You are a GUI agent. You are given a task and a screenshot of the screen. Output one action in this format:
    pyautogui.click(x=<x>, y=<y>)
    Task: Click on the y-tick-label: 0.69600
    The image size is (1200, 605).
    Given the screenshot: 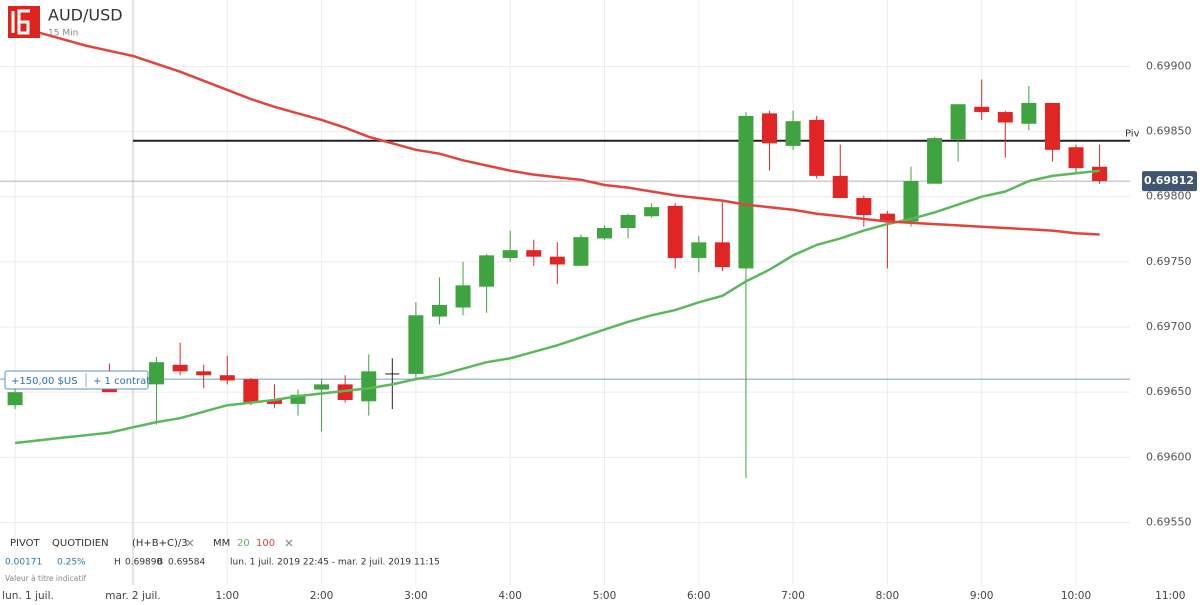 What is the action you would take?
    pyautogui.click(x=1169, y=456)
    